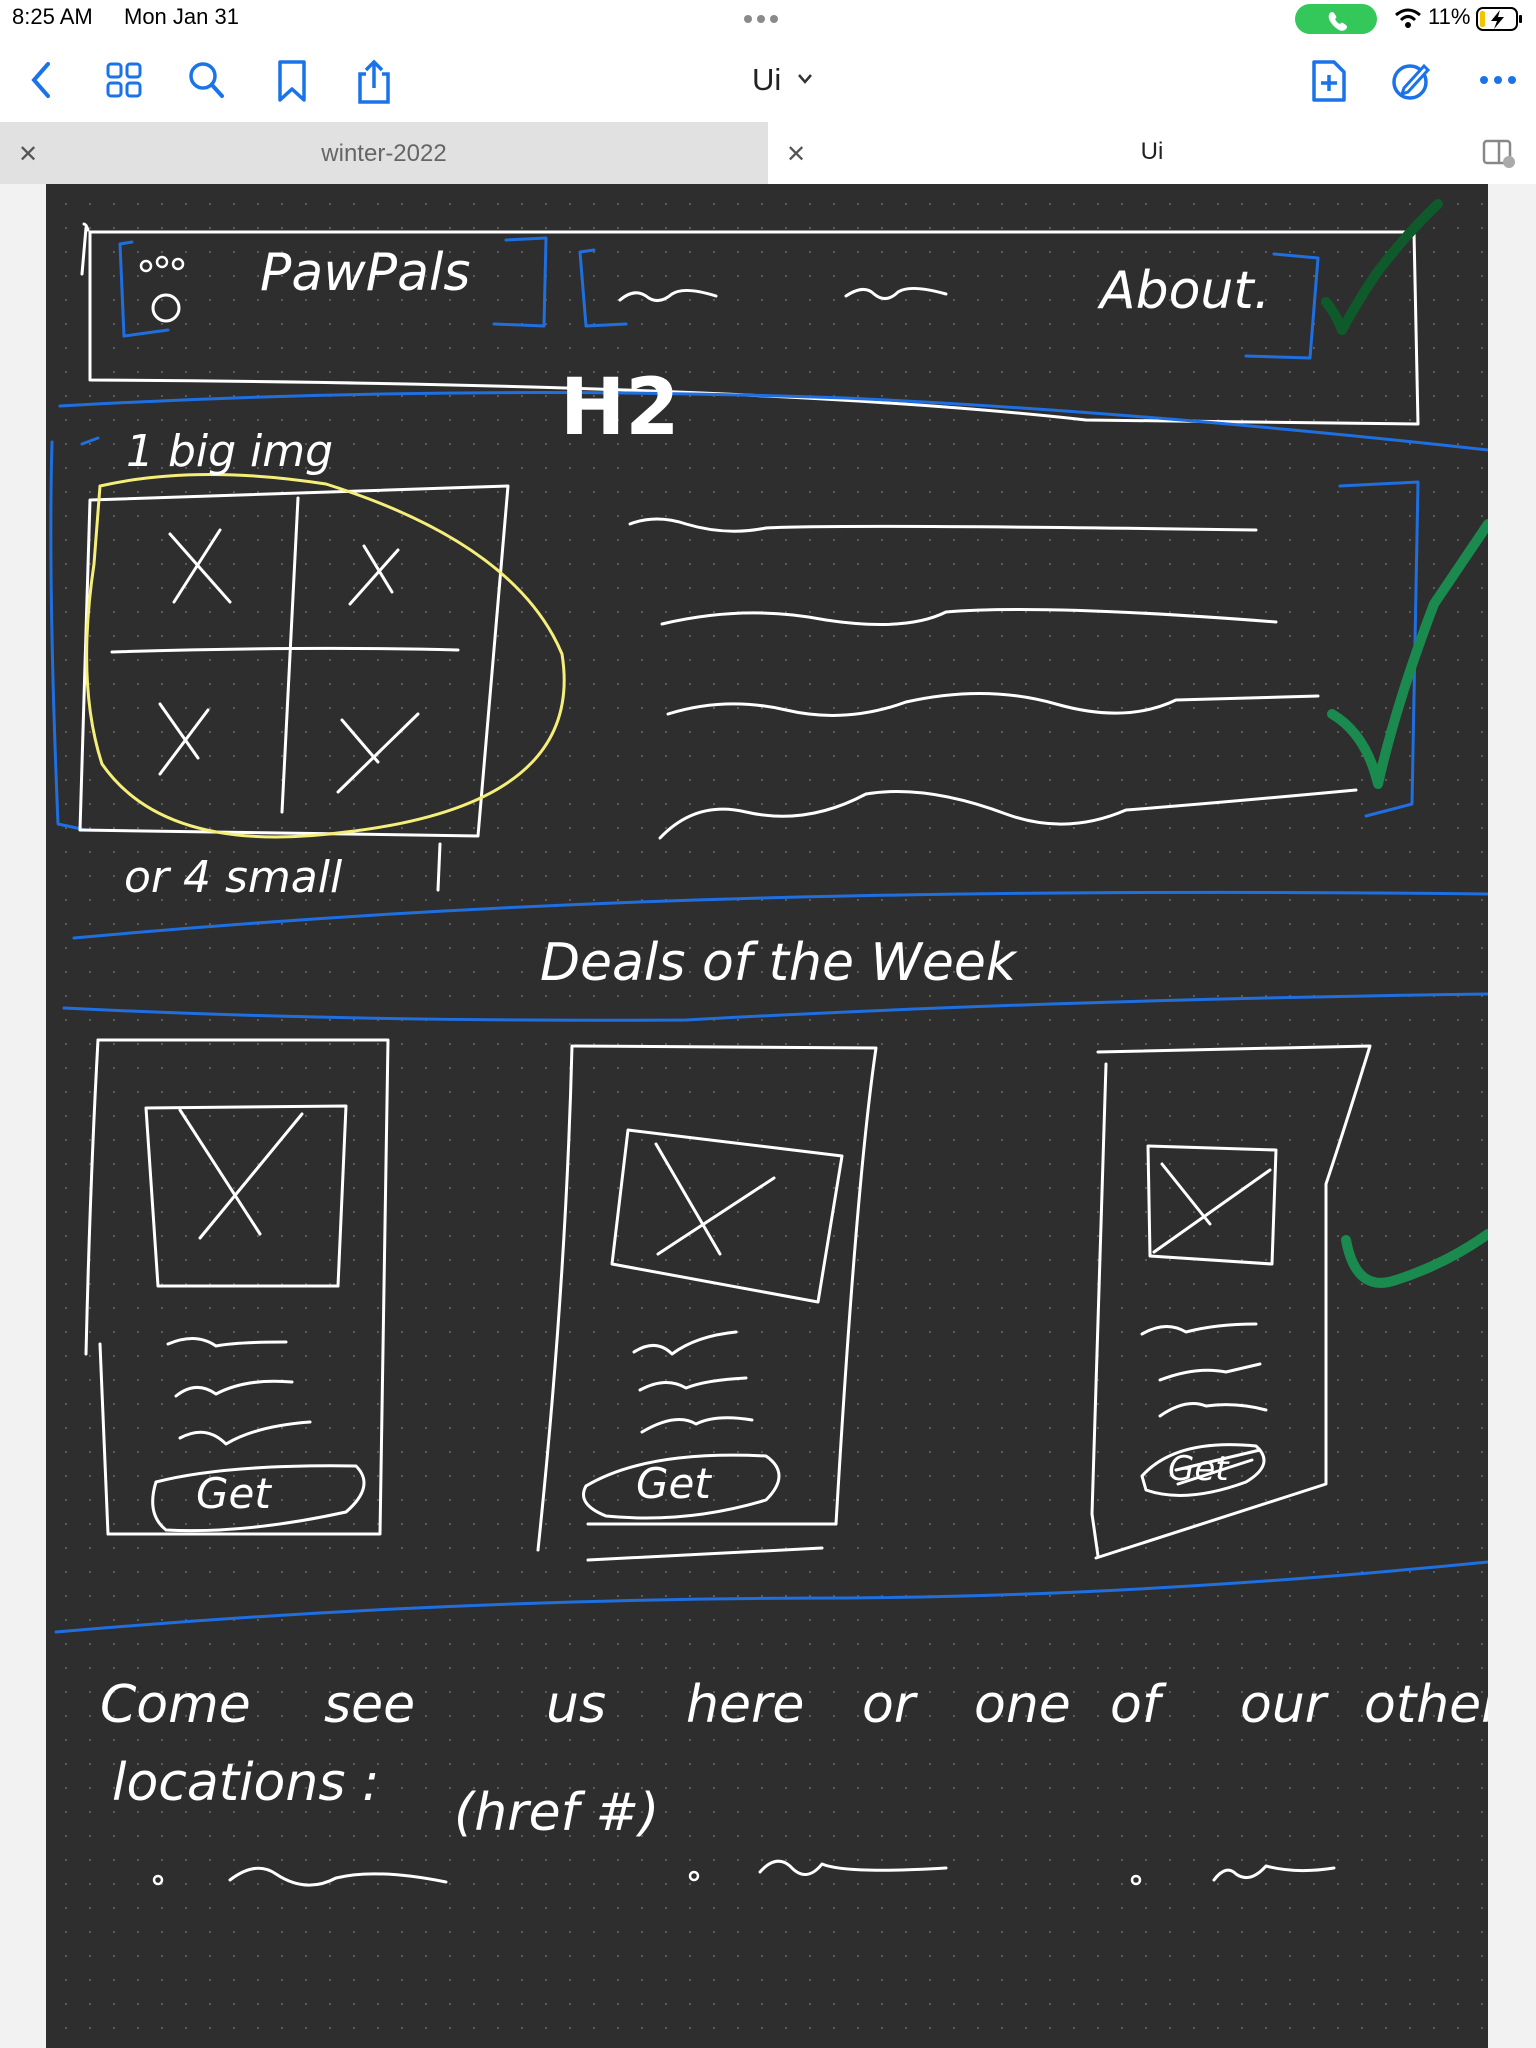  Describe the element at coordinates (90, 441) in the screenshot. I see `hero-bracket-tick` at that location.